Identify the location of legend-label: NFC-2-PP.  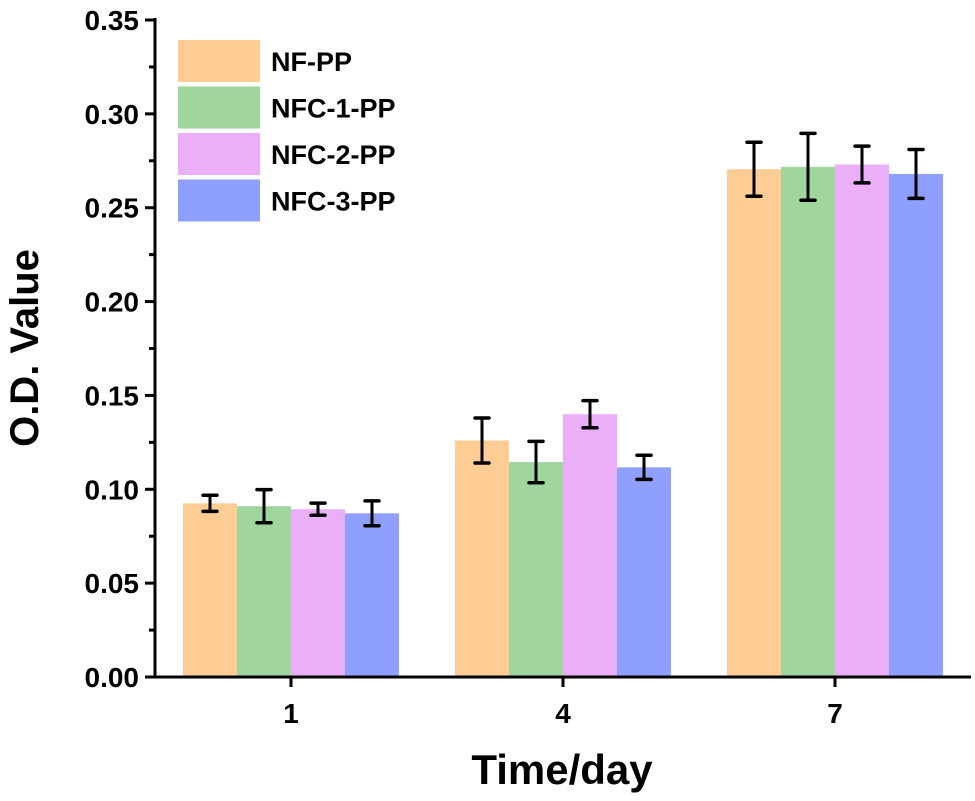
(333, 155).